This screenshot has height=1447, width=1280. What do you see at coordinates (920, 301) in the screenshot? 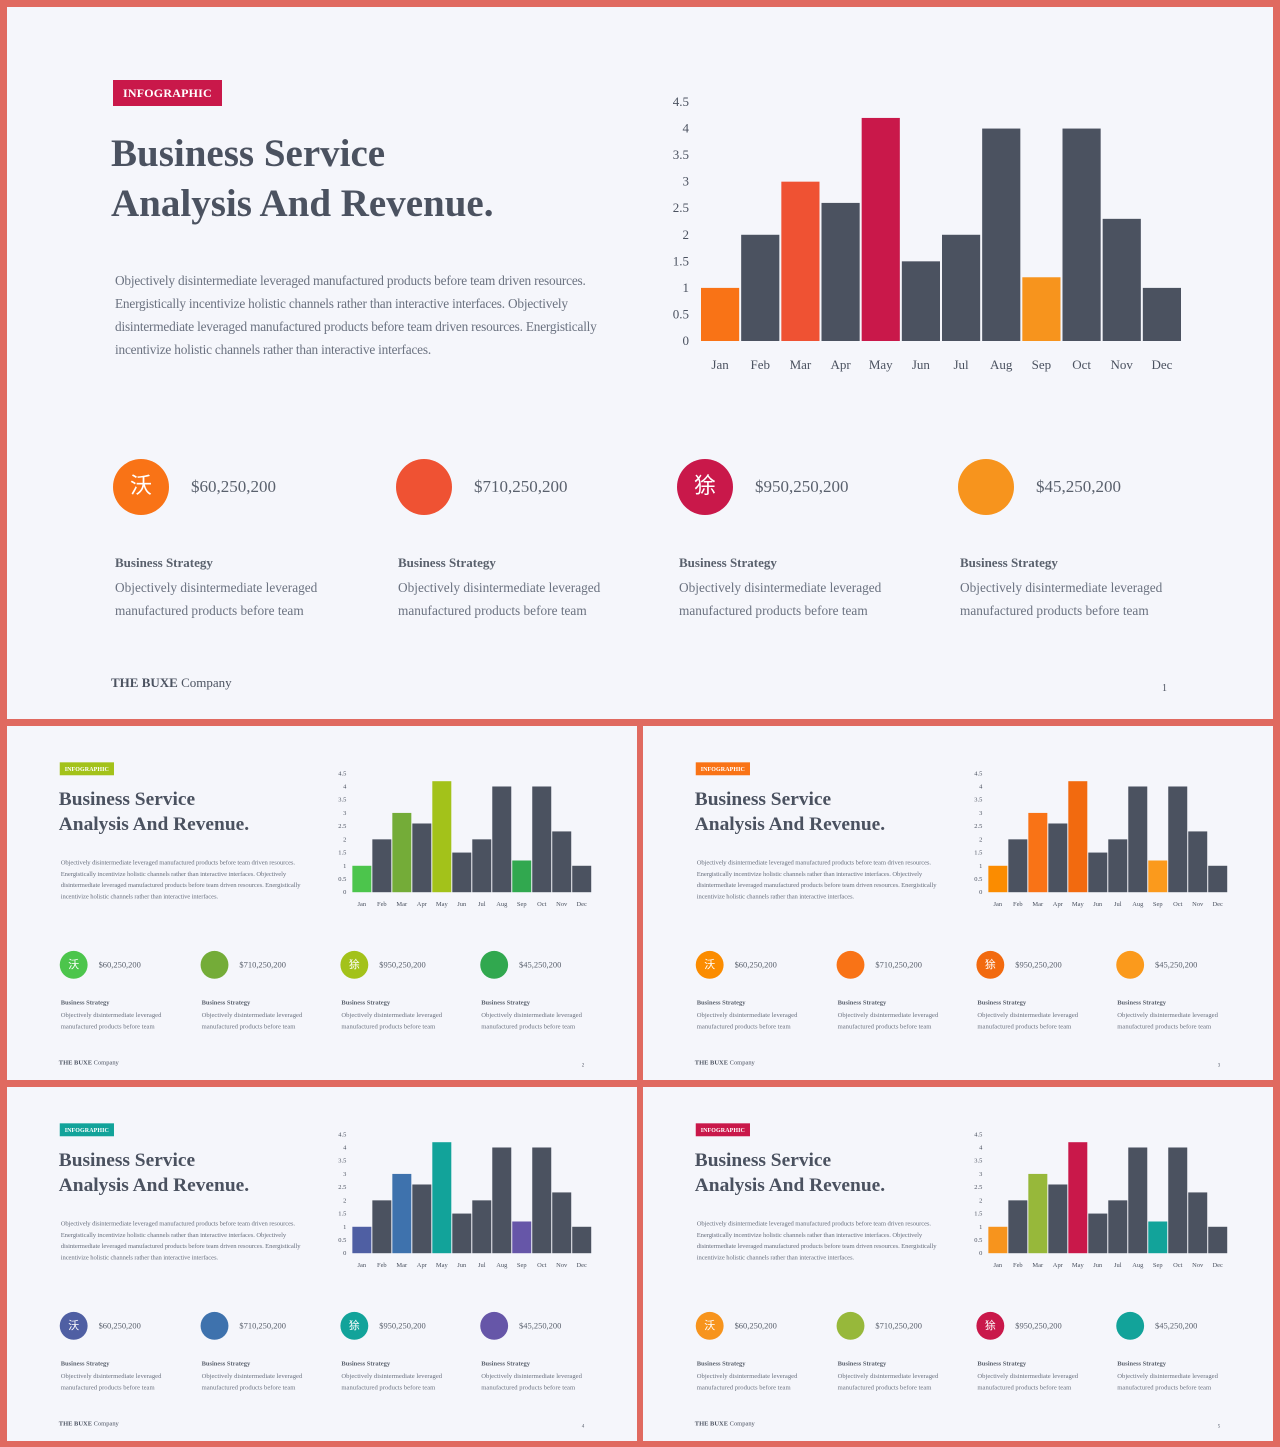
I see `bar-jun` at bounding box center [920, 301].